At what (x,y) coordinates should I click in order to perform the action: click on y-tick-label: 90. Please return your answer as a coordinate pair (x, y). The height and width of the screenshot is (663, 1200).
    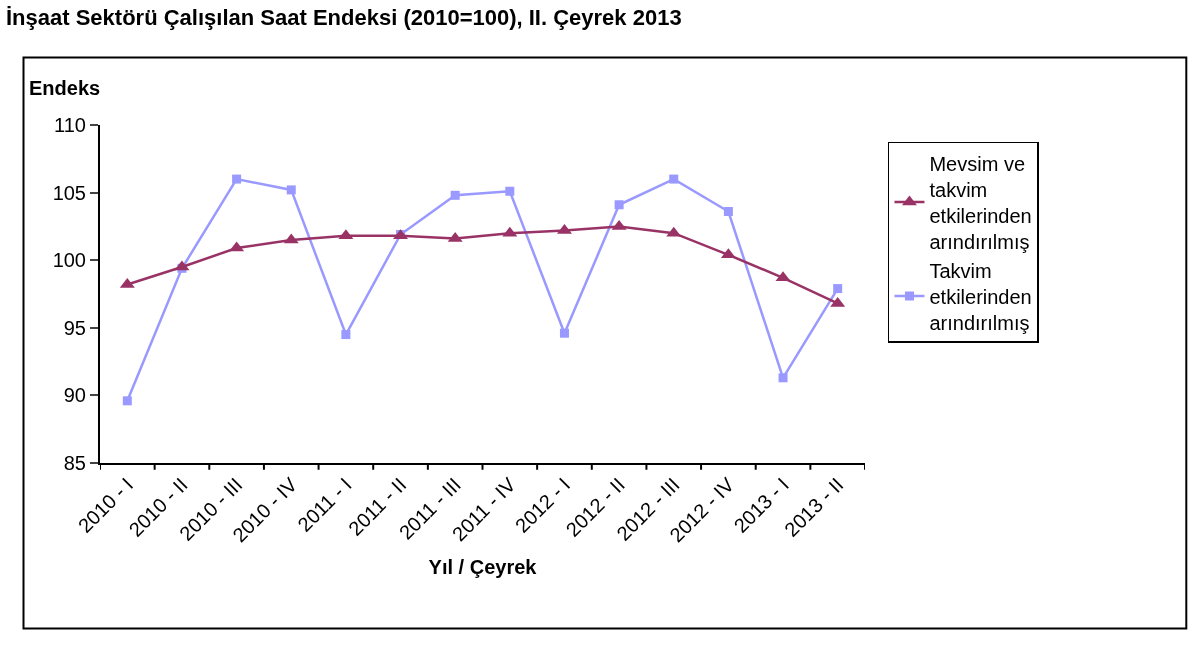
    Looking at the image, I should click on (74, 395).